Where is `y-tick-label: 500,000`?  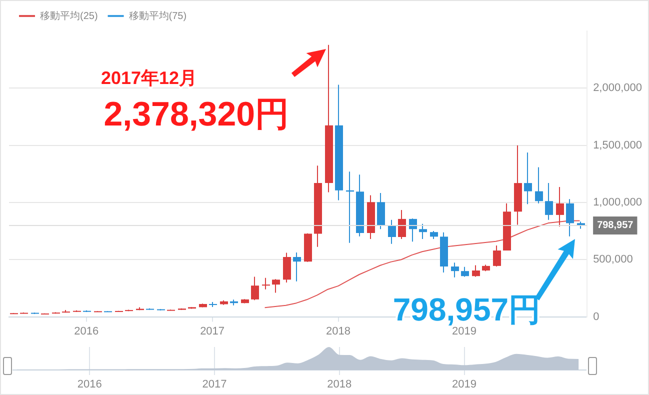
y-tick-label: 500,000 is located at coordinates (613, 260).